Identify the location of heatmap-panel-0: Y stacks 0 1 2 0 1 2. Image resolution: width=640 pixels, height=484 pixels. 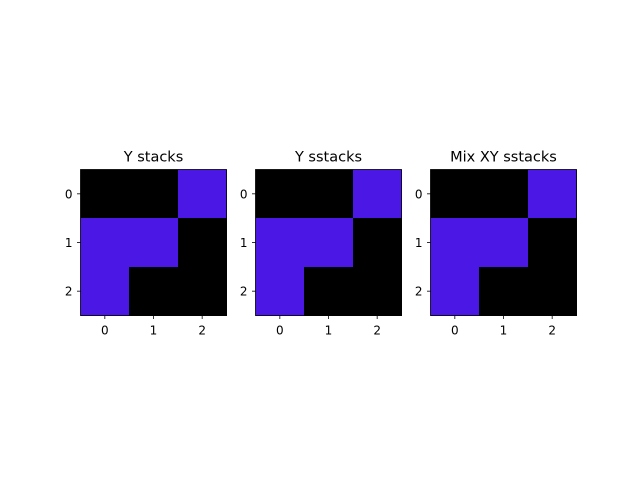
(146, 244).